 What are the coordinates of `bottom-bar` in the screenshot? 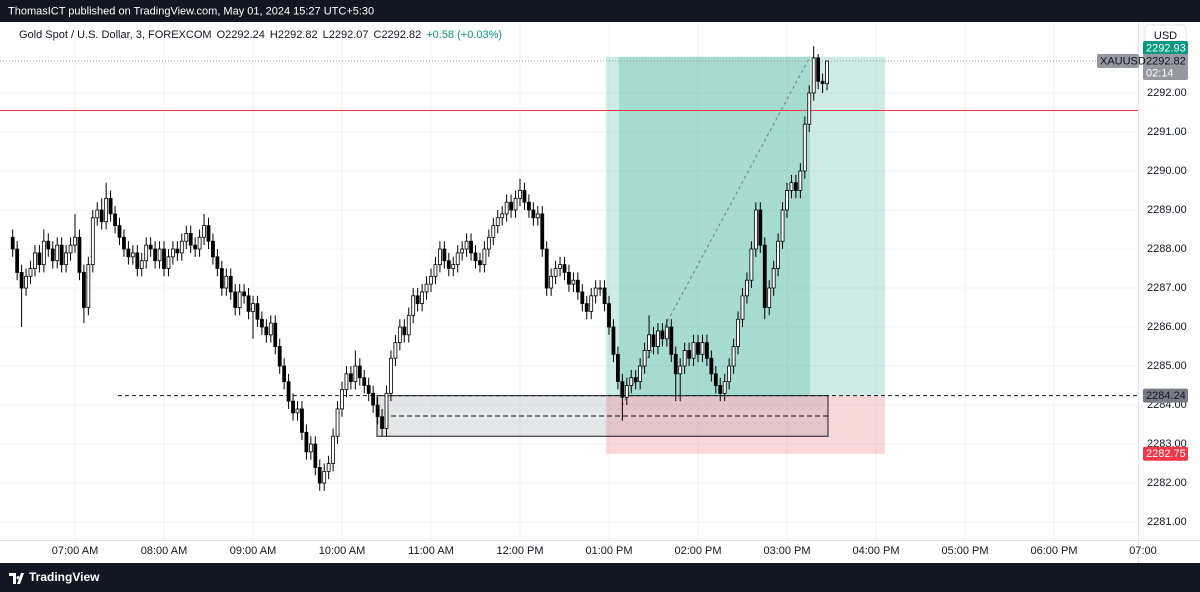 It's located at (600, 577).